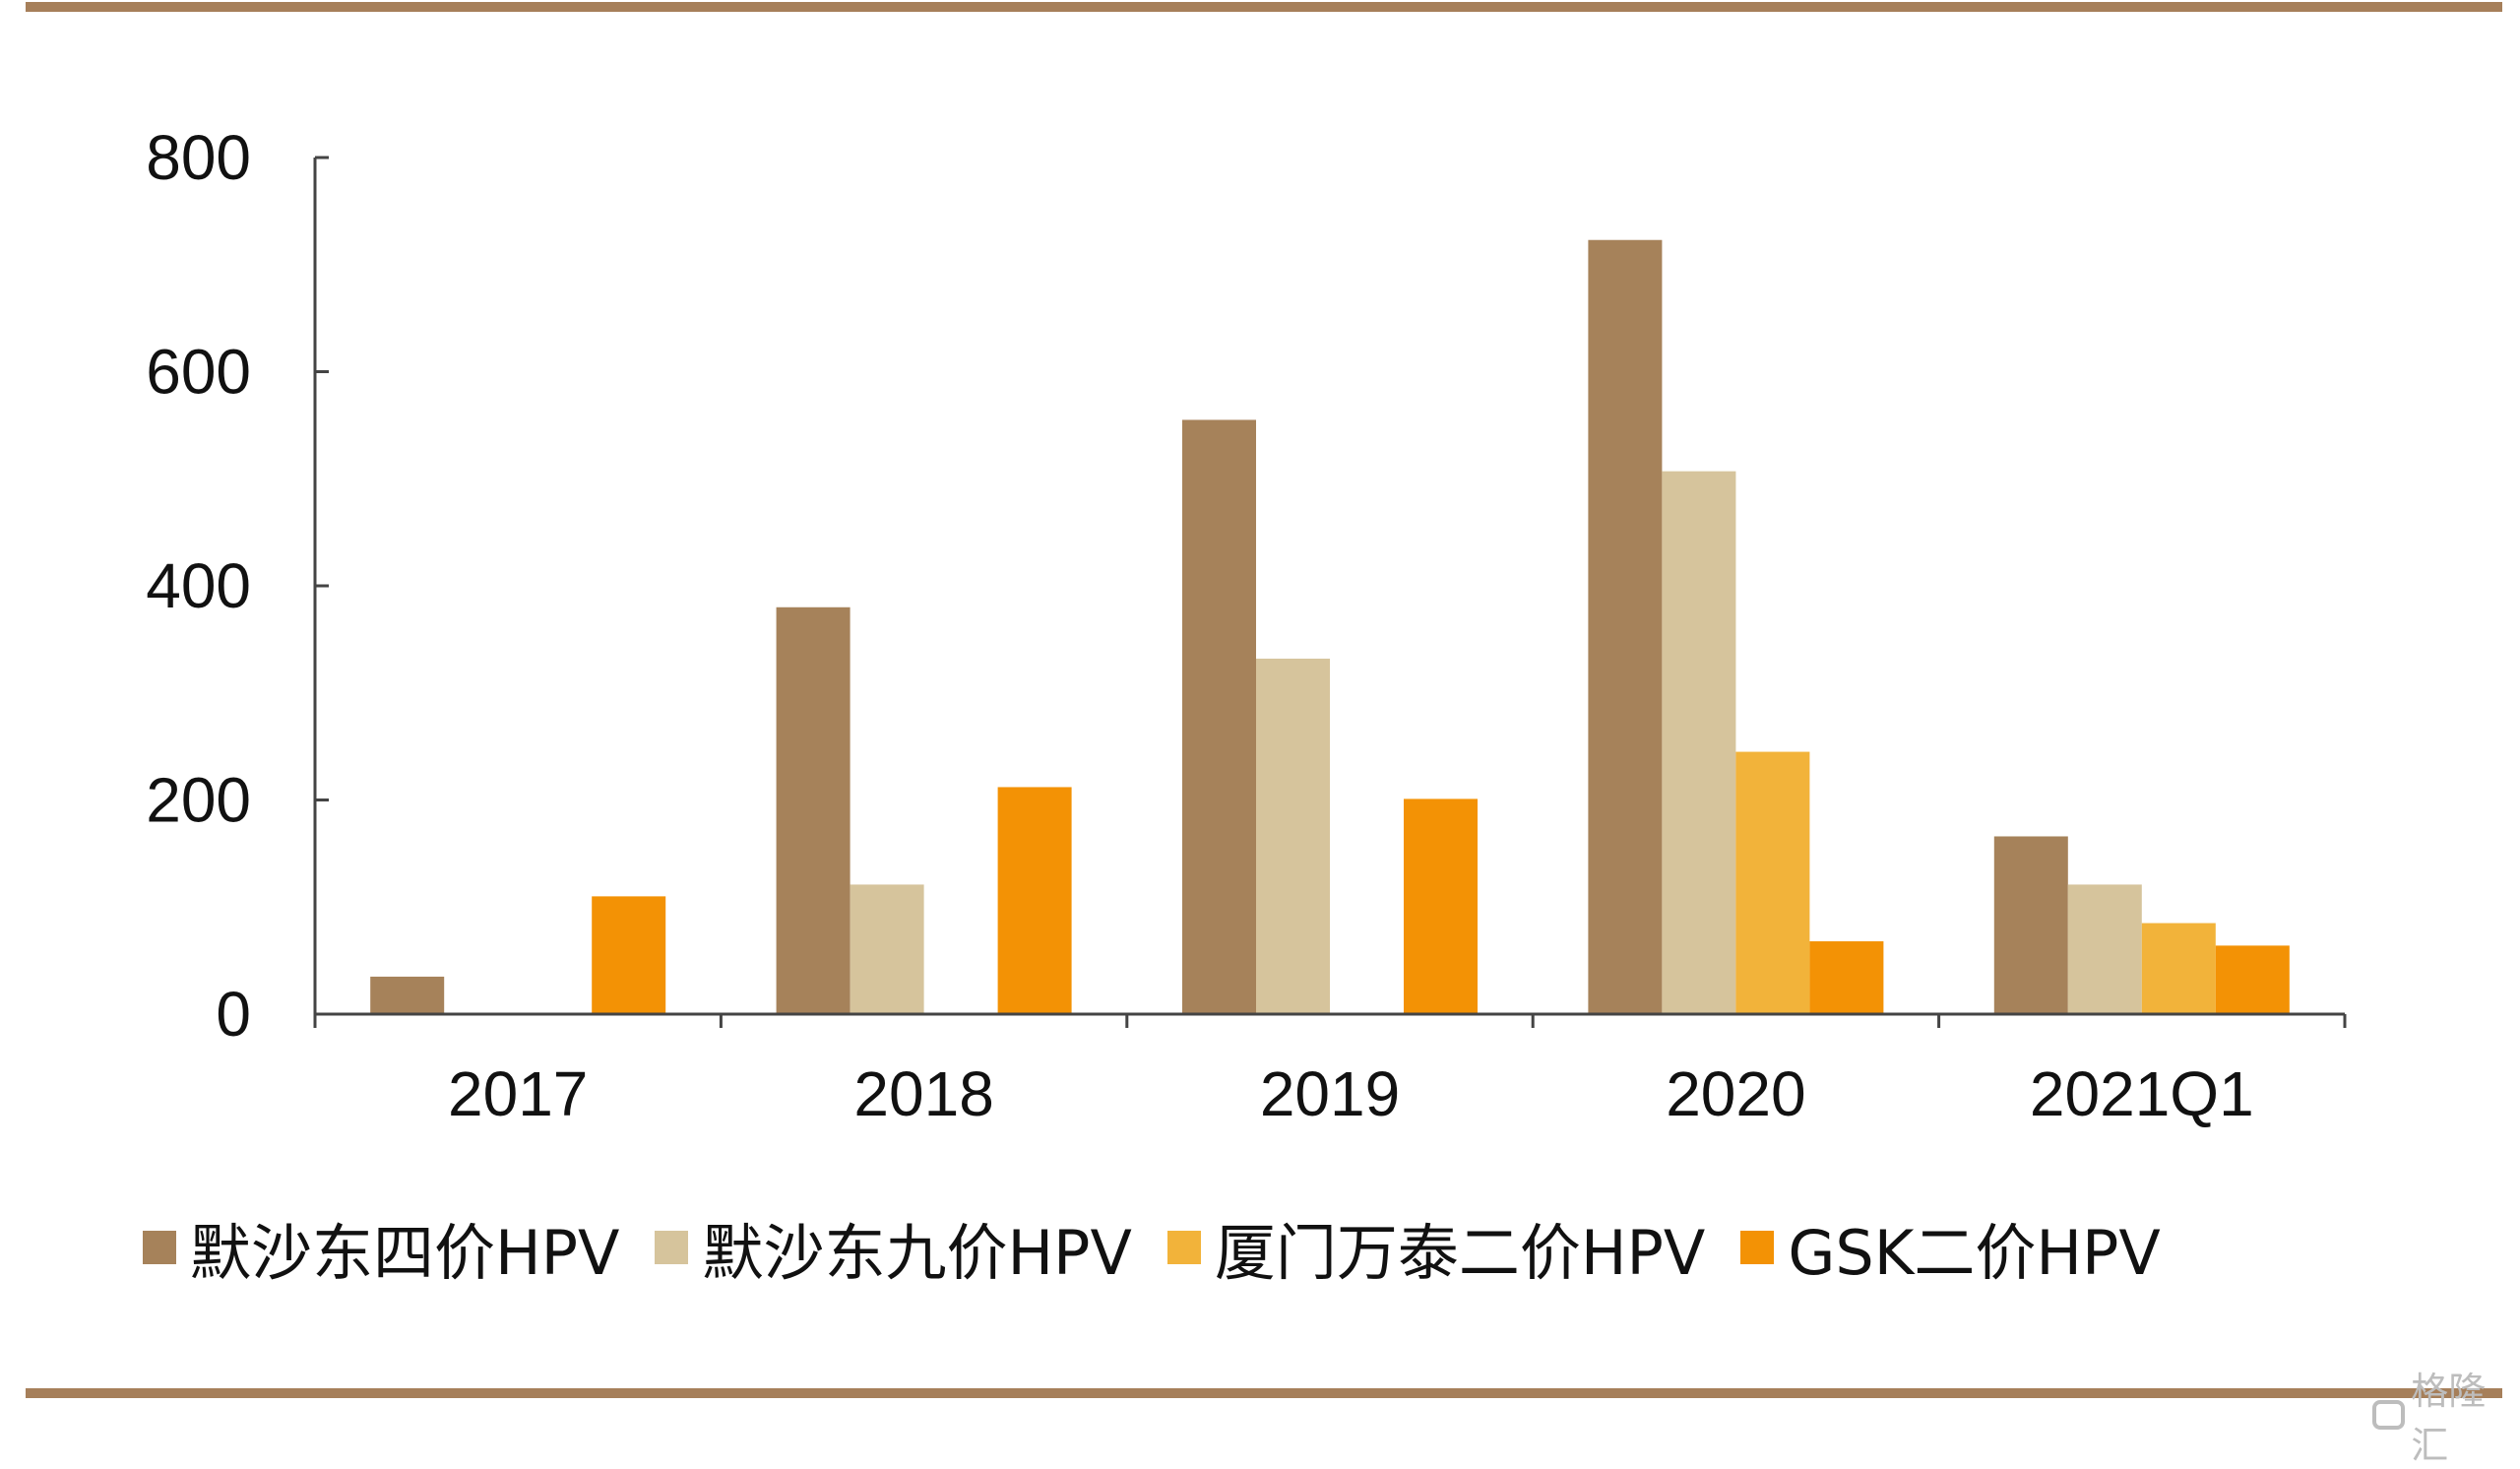 The height and width of the screenshot is (1469, 2520). What do you see at coordinates (518, 1093) in the screenshot?
I see `x-tick-label-0: 2017` at bounding box center [518, 1093].